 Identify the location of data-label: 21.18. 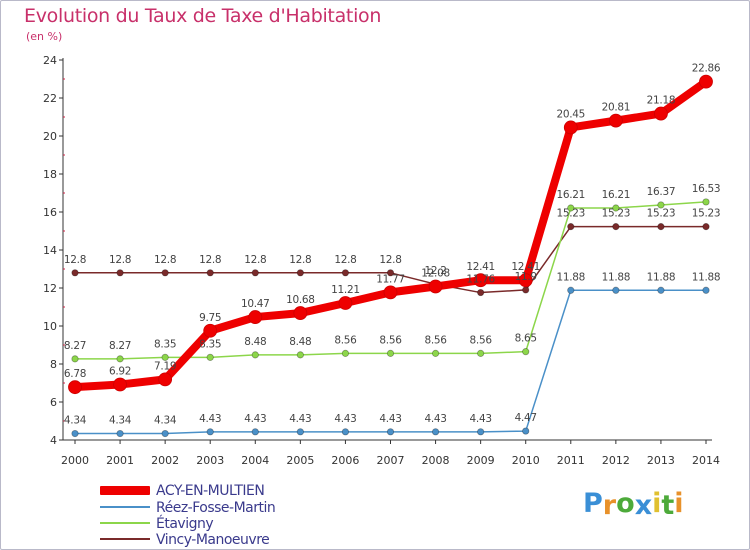
(661, 101).